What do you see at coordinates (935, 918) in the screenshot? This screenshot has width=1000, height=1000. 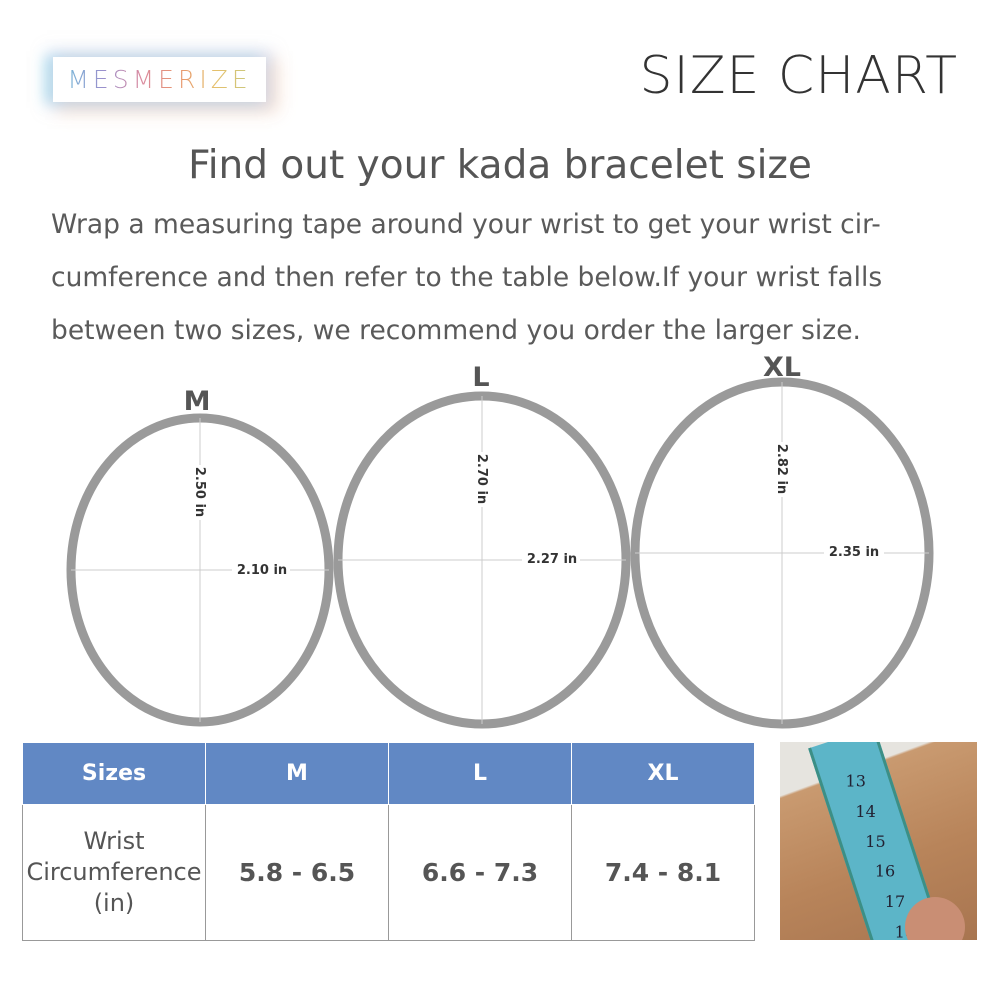 I see `thumb` at bounding box center [935, 918].